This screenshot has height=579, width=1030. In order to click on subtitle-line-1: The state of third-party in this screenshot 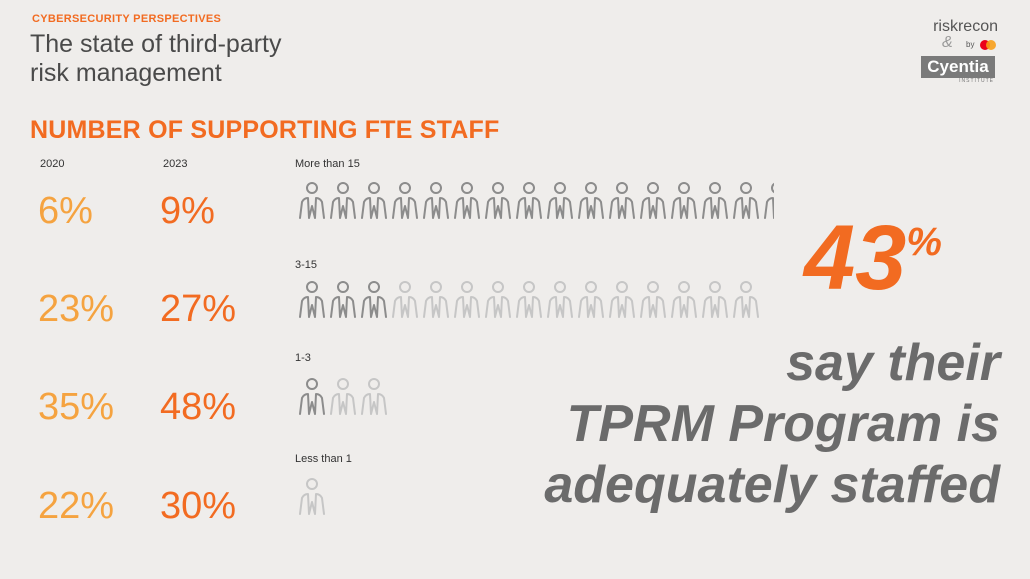, I will do `click(156, 44)`.